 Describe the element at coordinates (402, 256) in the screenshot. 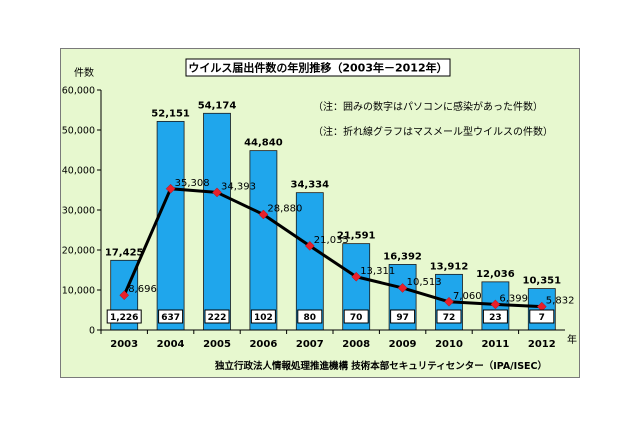

I see `bar-value-label: 16,392` at that location.